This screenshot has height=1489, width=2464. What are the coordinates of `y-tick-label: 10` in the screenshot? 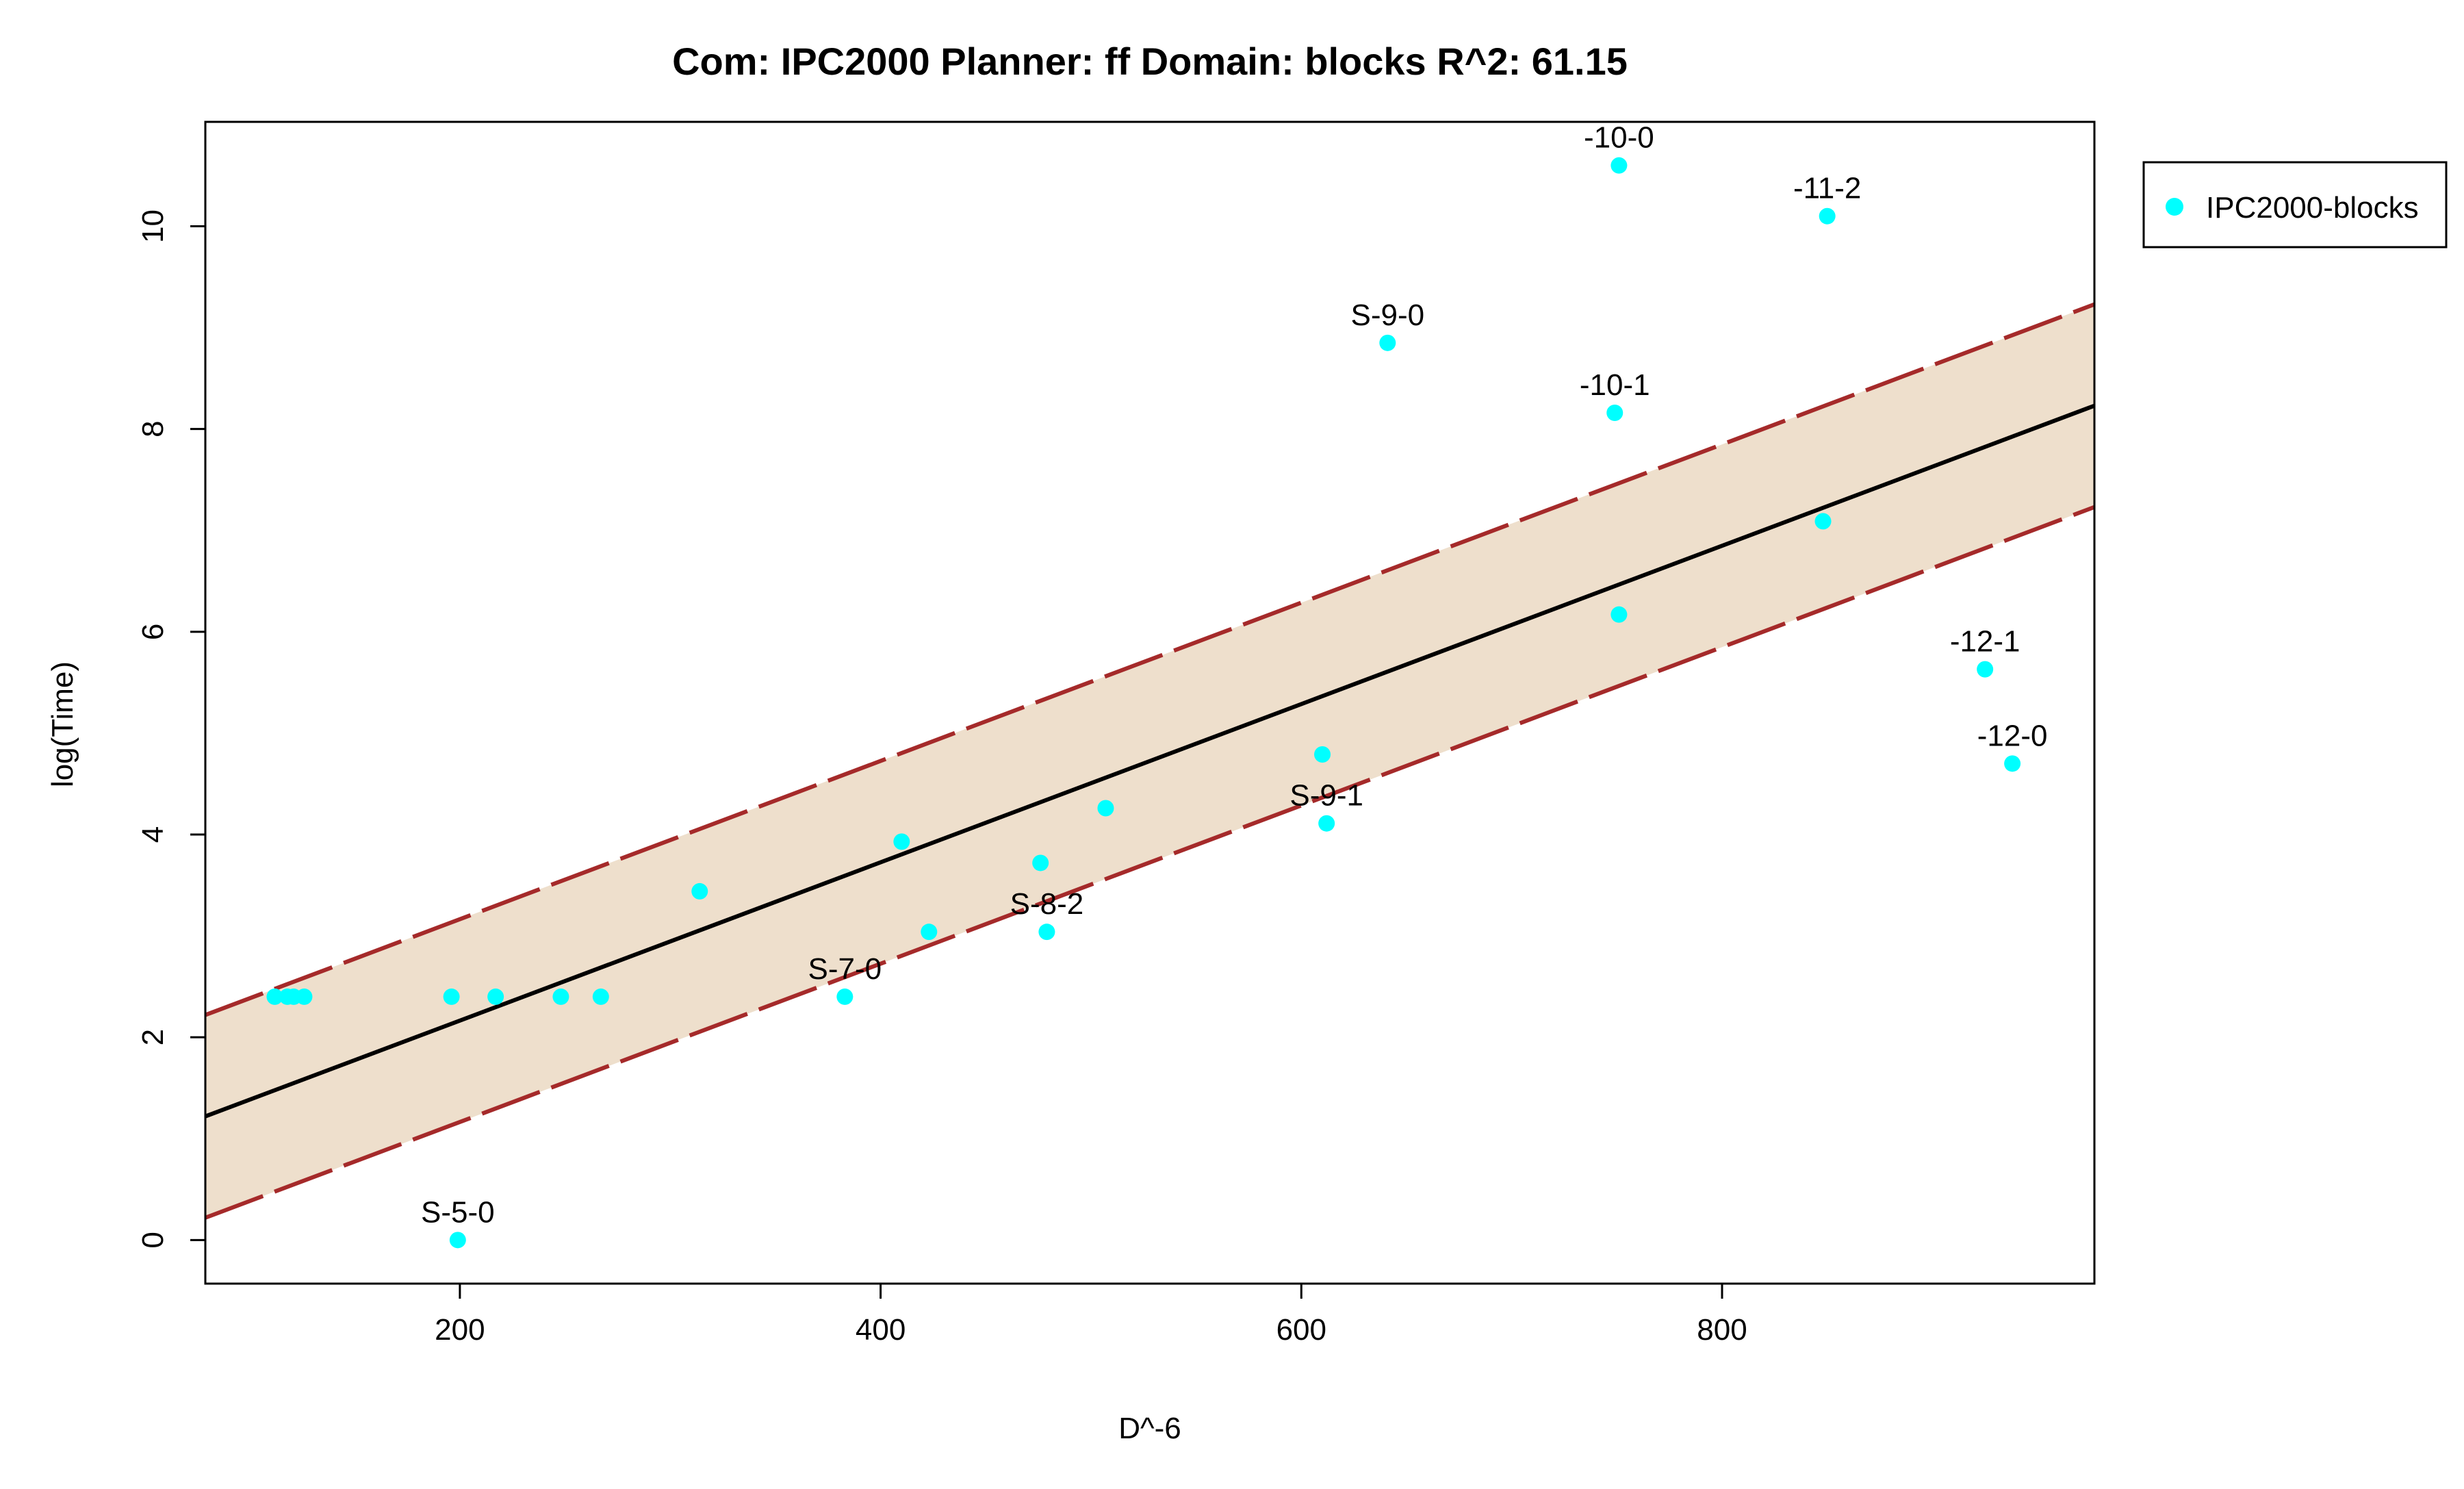 It's located at (153, 226).